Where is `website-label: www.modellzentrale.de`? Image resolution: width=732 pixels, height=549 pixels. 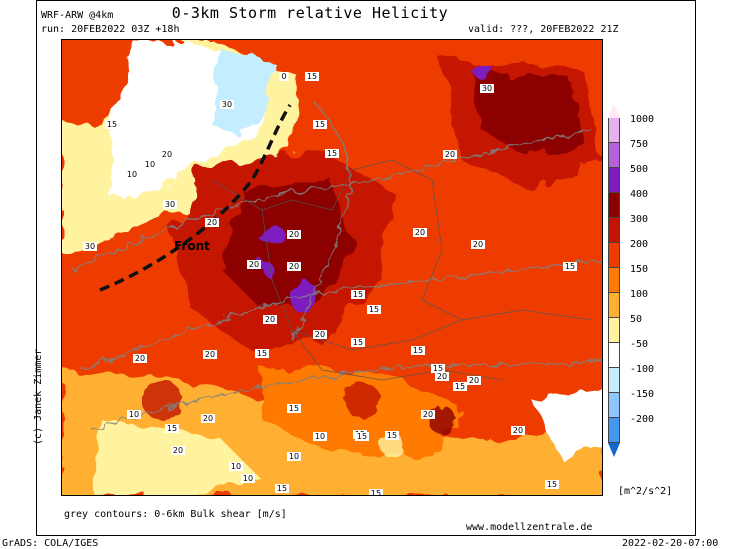
website-label: www.modellzentrale.de is located at coordinates (529, 527).